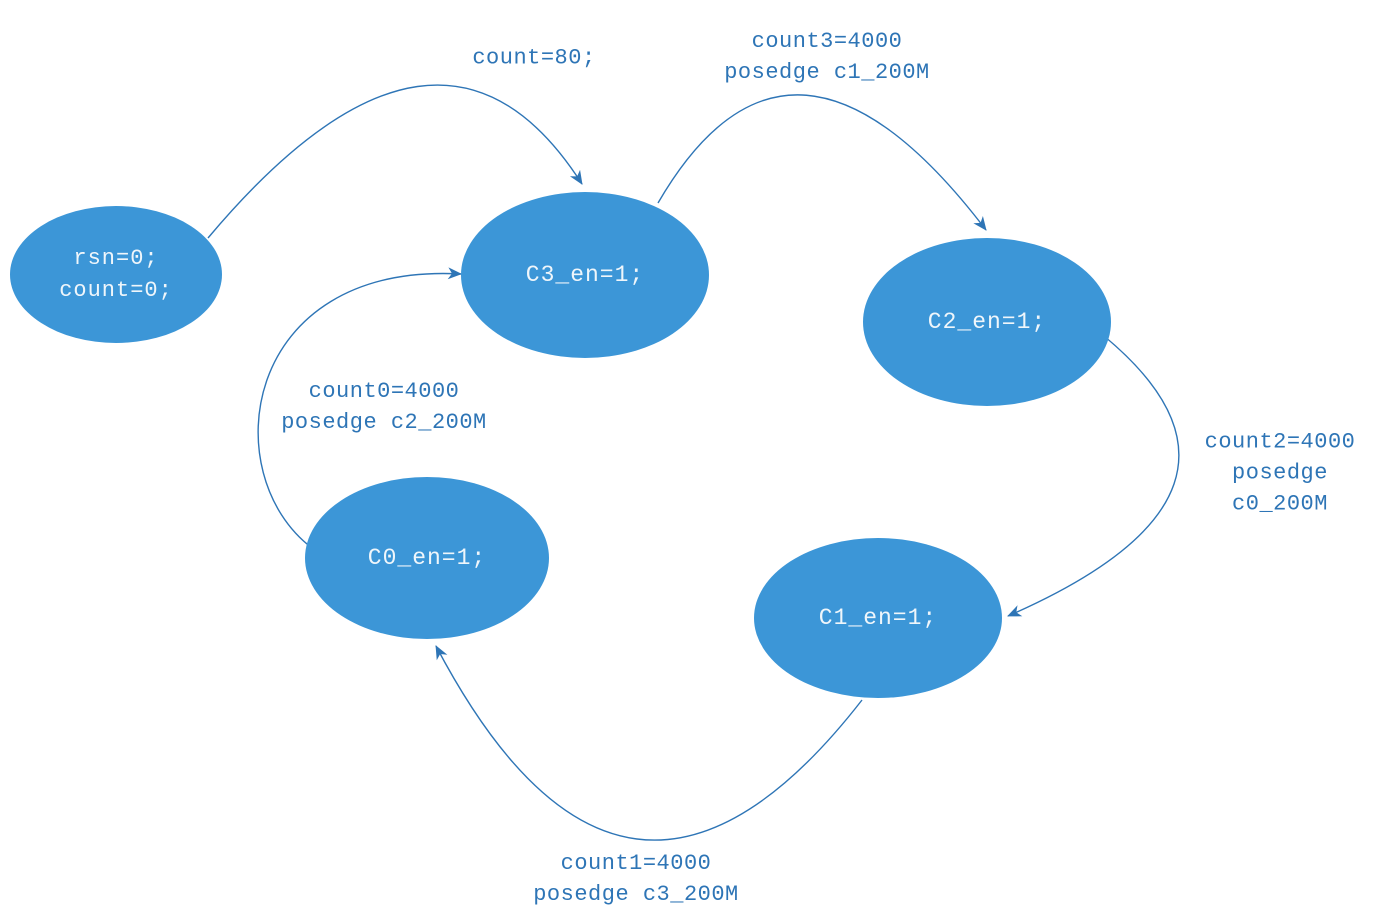 The image size is (1391, 910). Describe the element at coordinates (636, 879) in the screenshot. I see `edge-label-c1-to-c0: count1=4000 posedge c3_200M` at that location.